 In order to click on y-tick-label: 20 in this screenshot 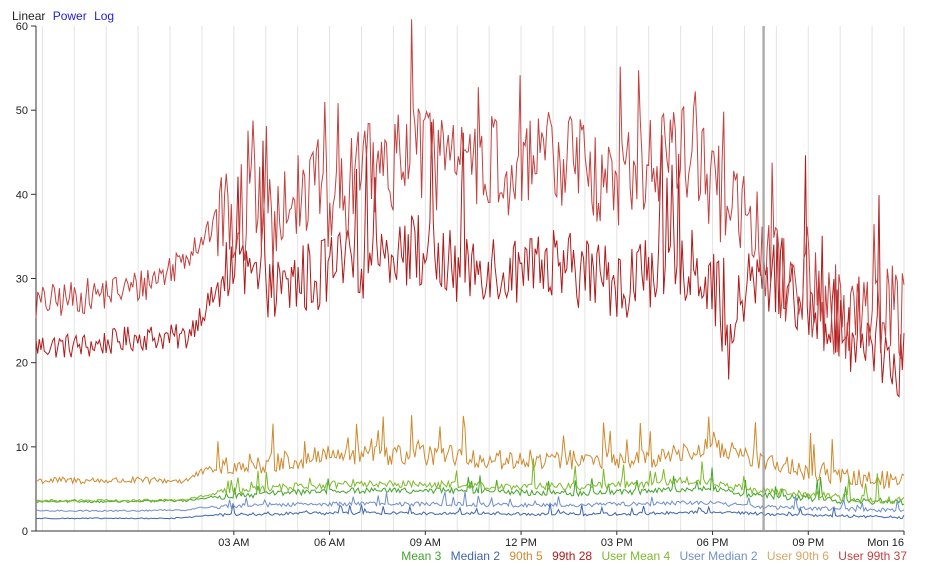, I will do `click(22, 364)`.